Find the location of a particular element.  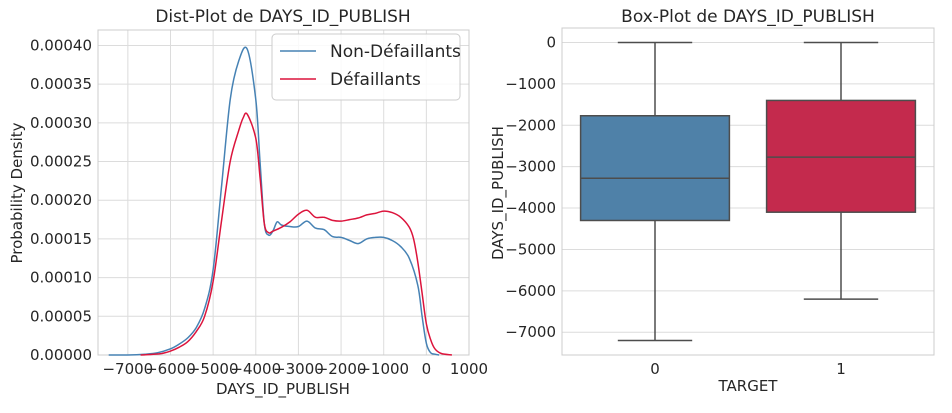

dist-y-tick-label: 0.00040 is located at coordinates (61, 45).